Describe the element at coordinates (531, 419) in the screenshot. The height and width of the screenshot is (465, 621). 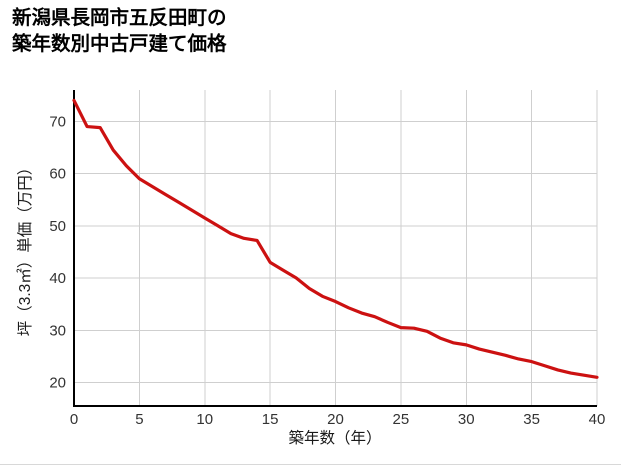
I see `x-tick-label: 35` at that location.